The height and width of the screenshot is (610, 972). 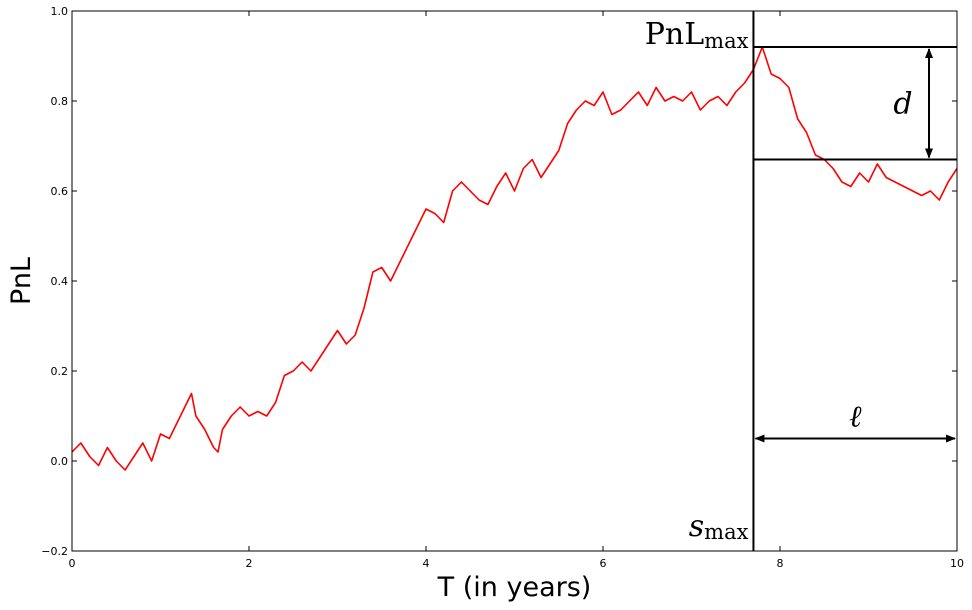 What do you see at coordinates (902, 103) in the screenshot?
I see `drawdown-label: d` at bounding box center [902, 103].